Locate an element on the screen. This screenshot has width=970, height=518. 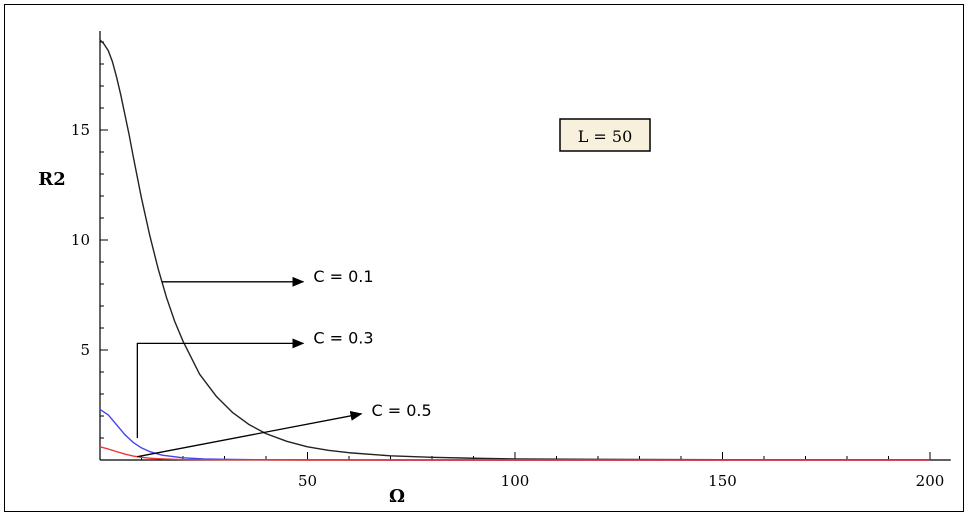
annotation-label: C = 0.1 is located at coordinates (343, 276).